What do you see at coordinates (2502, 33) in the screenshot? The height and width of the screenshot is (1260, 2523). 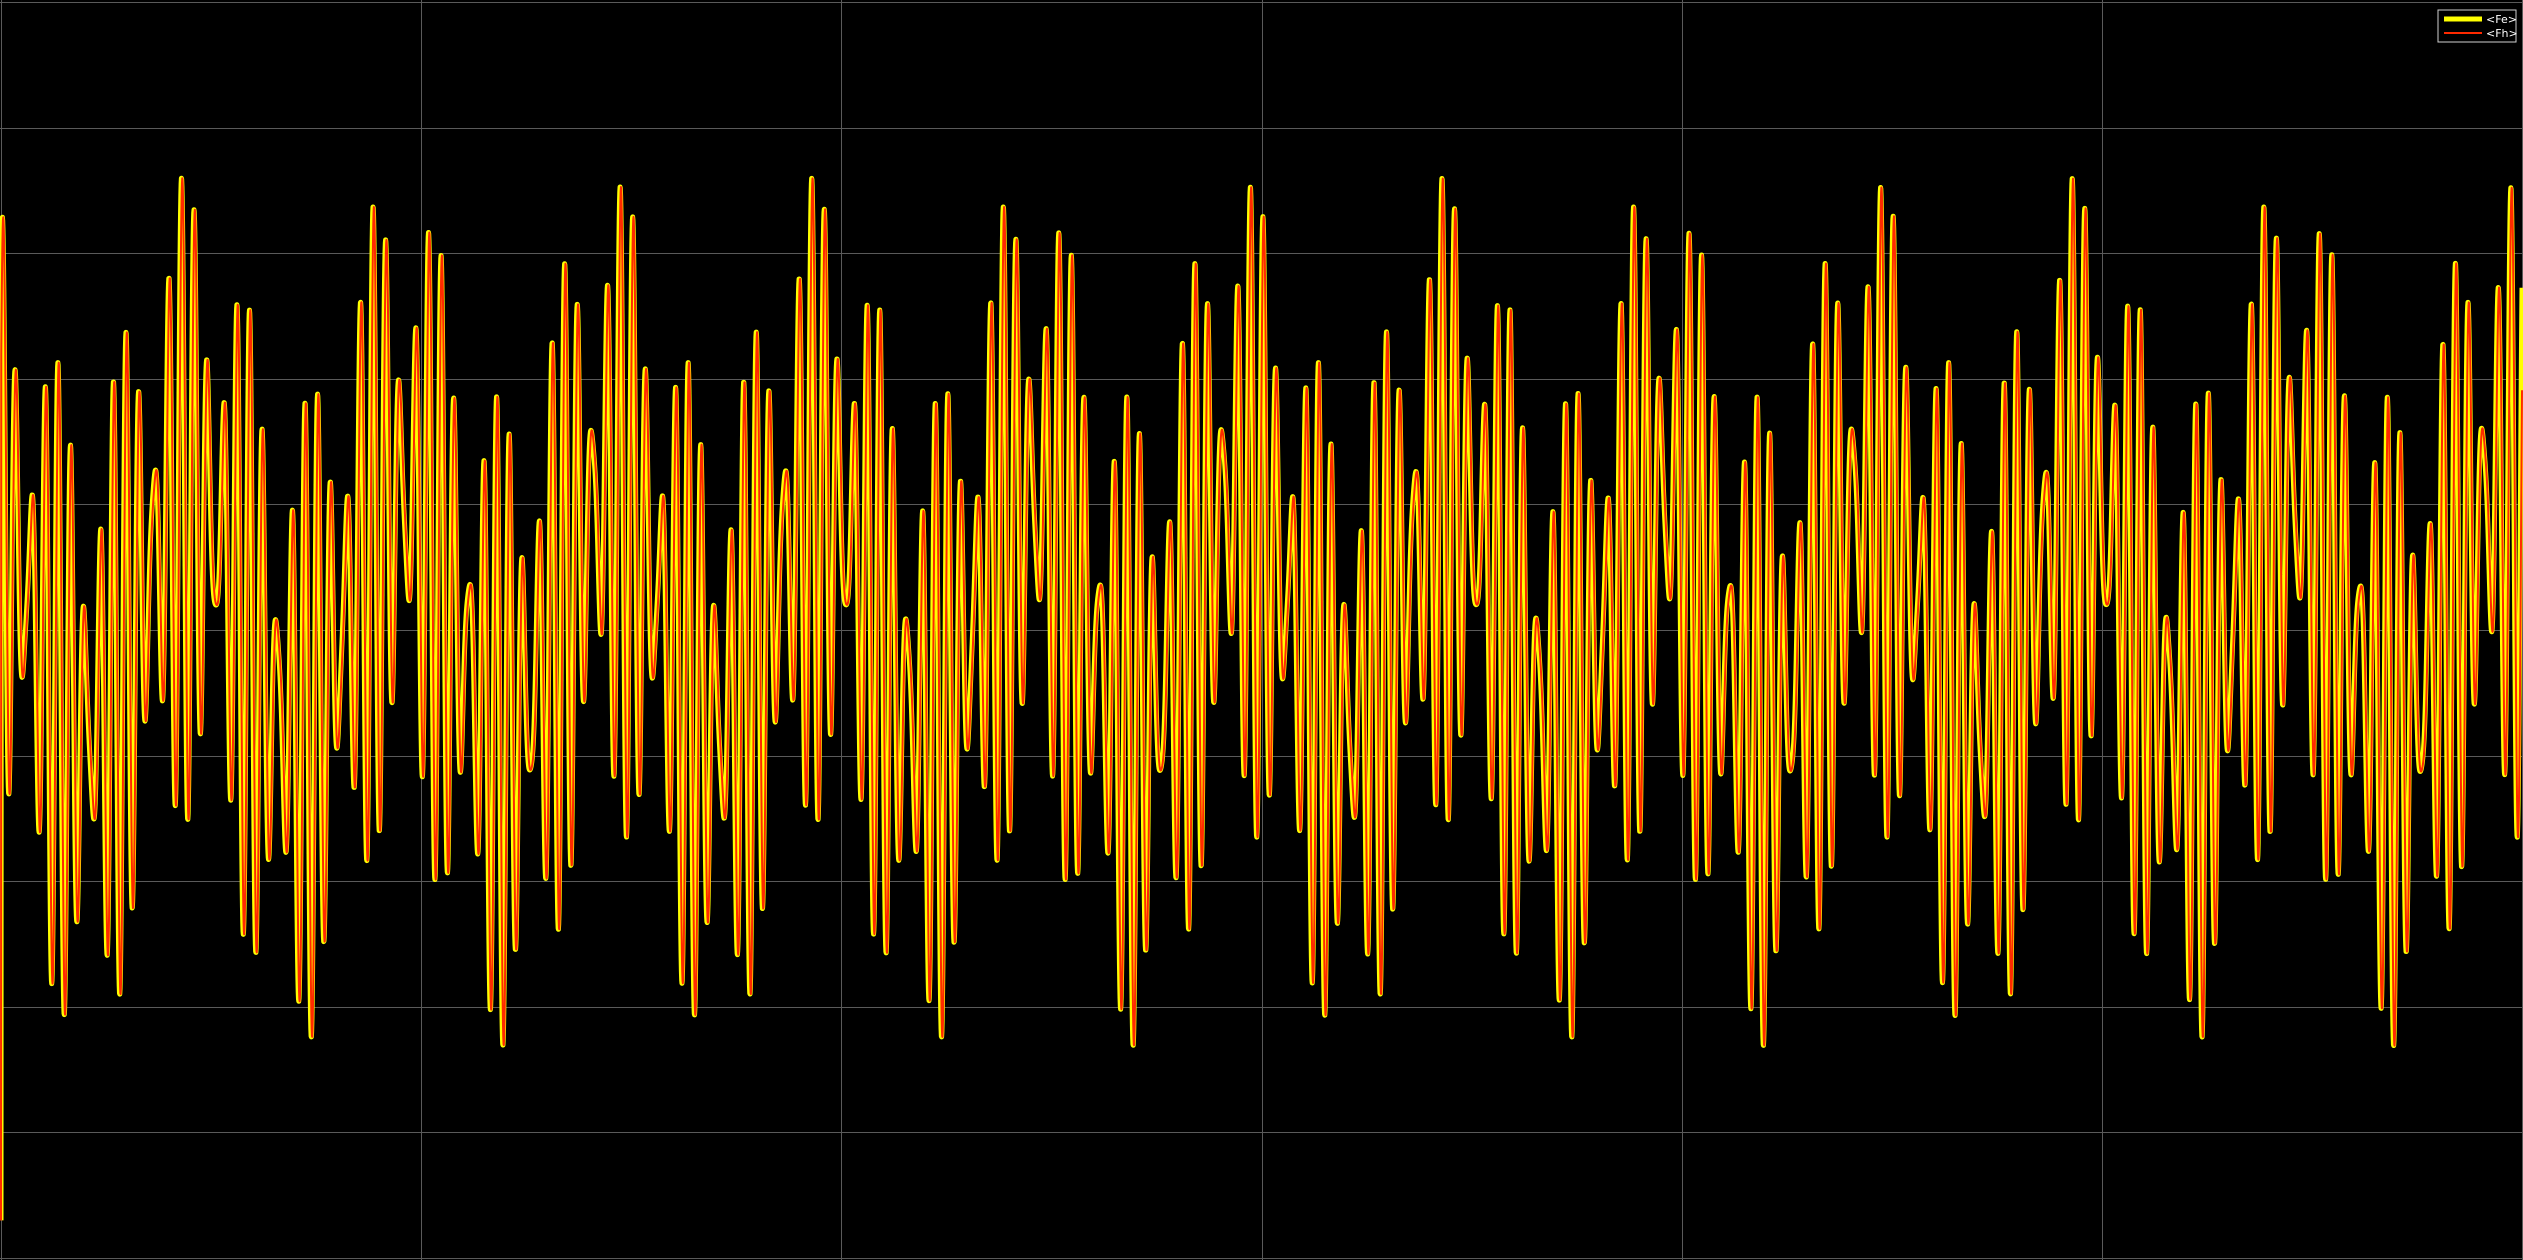 I see `legend-label-fh: <Fh>` at bounding box center [2502, 33].